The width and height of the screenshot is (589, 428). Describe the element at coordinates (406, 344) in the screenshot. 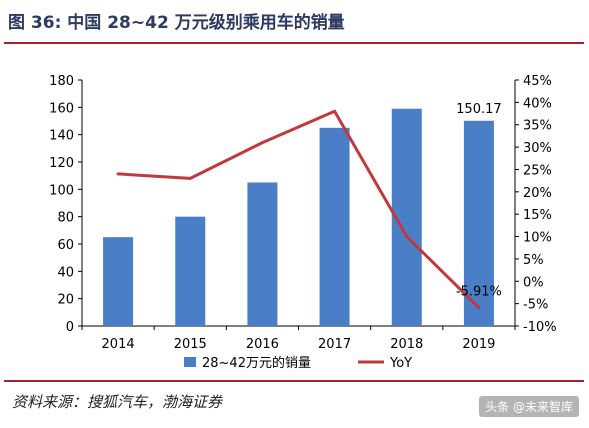

I see `x-axis-tick-label: 2018` at that location.